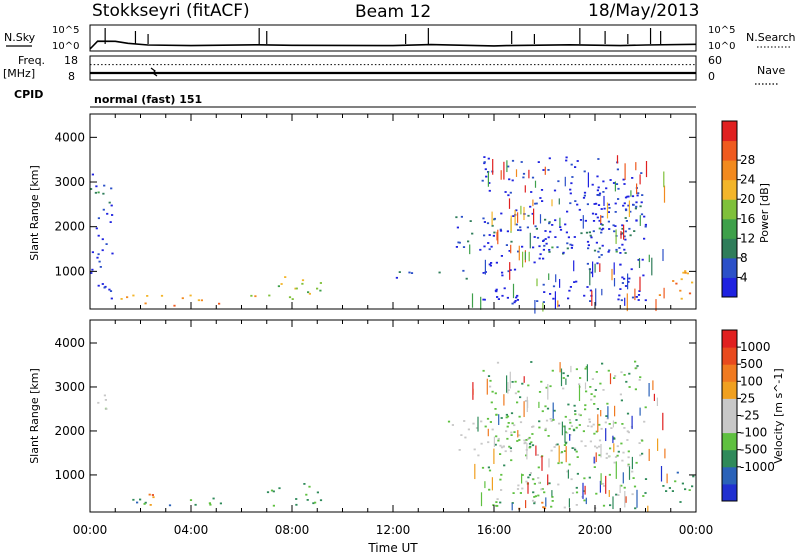 This screenshot has width=800, height=554. I want to click on cpid-text: normal (fast) 151, so click(148, 99).